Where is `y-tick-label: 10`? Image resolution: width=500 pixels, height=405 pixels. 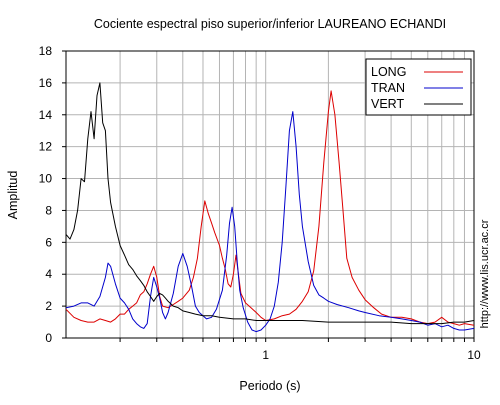
y-tick-label: 10 is located at coordinates (46, 179).